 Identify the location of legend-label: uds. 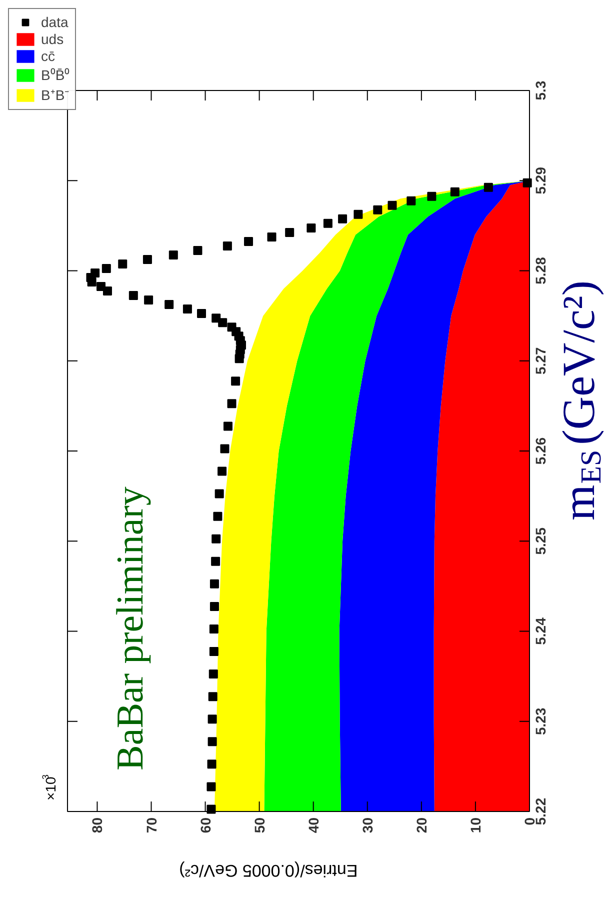
(52, 39).